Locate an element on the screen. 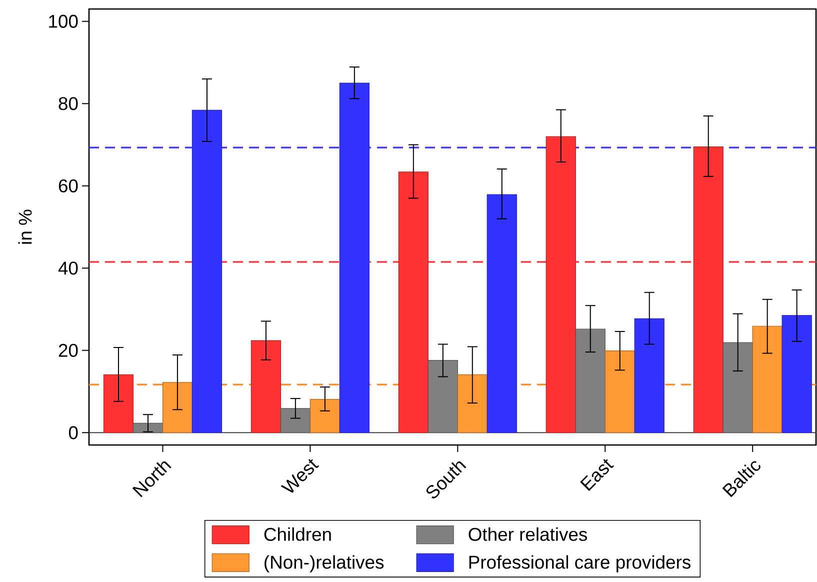  y-tick-label: 100 is located at coordinates (63, 21).